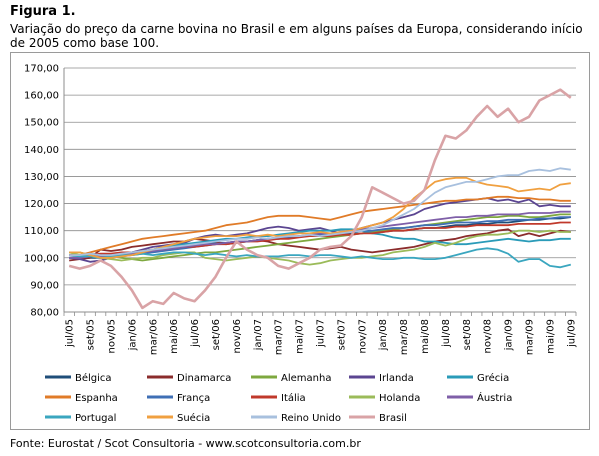 This screenshot has height=456, width=599. Describe the element at coordinates (306, 378) in the screenshot. I see `legend-label: Alemanha` at that location.